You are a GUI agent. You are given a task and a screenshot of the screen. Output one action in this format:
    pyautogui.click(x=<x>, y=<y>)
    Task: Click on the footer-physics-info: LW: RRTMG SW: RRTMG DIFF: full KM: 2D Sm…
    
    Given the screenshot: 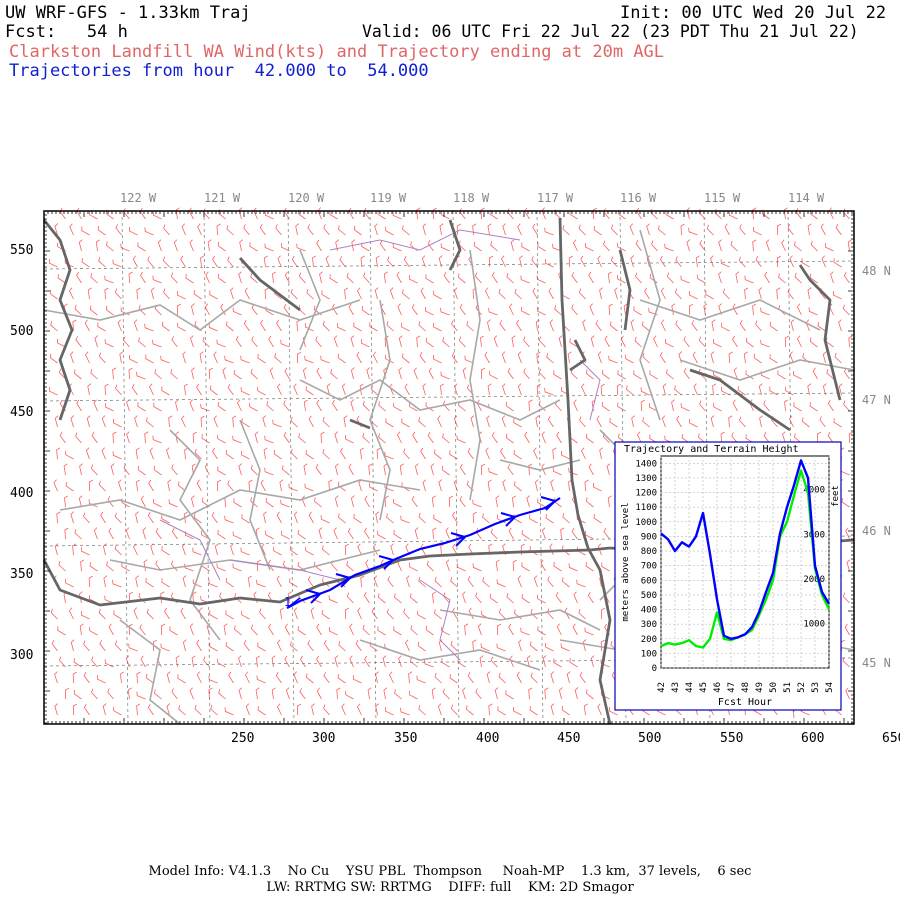 What is the action you would take?
    pyautogui.click(x=450, y=887)
    